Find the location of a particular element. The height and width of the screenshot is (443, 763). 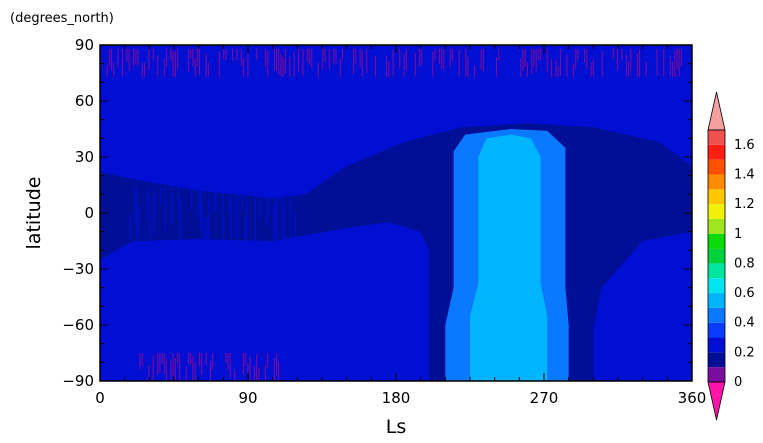

colorbar: 0 0.2 0.4 0.6 0.8 1 1.2 1.4 1.6 is located at coordinates (731, 256).